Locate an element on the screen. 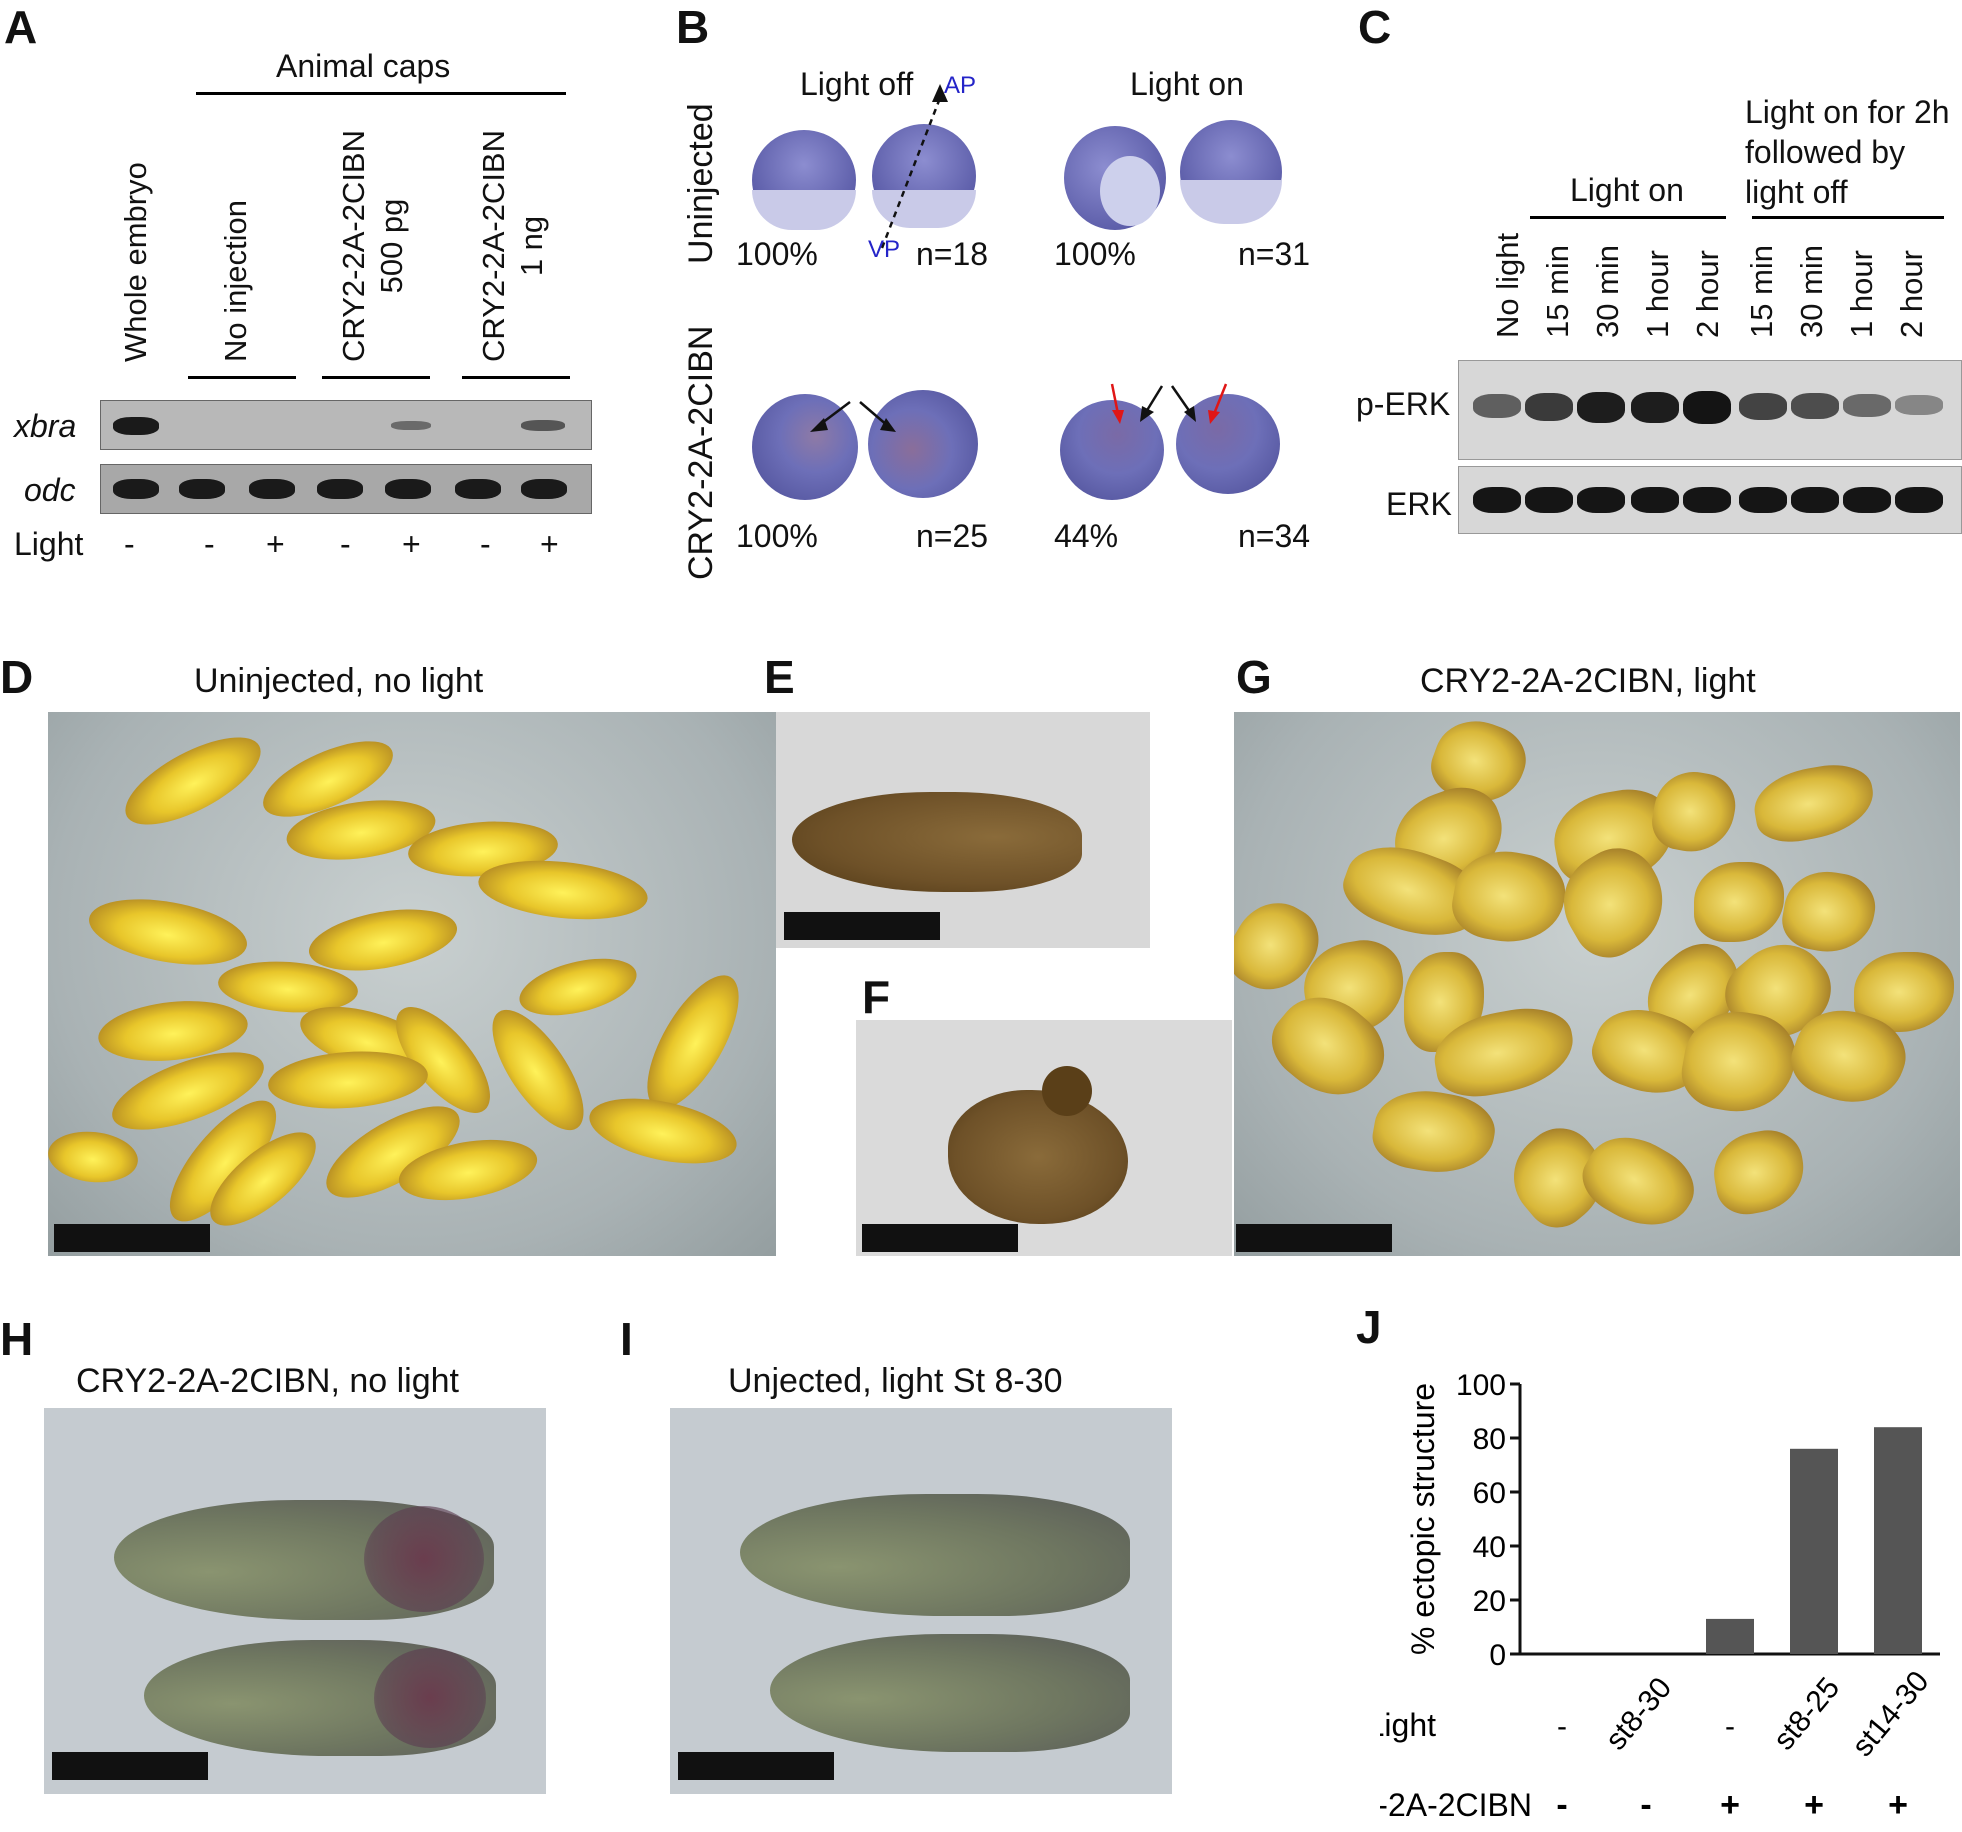 Image resolution: width=1962 pixels, height=1832 pixels. stat-pct-uninj-off: 100% is located at coordinates (777, 254).